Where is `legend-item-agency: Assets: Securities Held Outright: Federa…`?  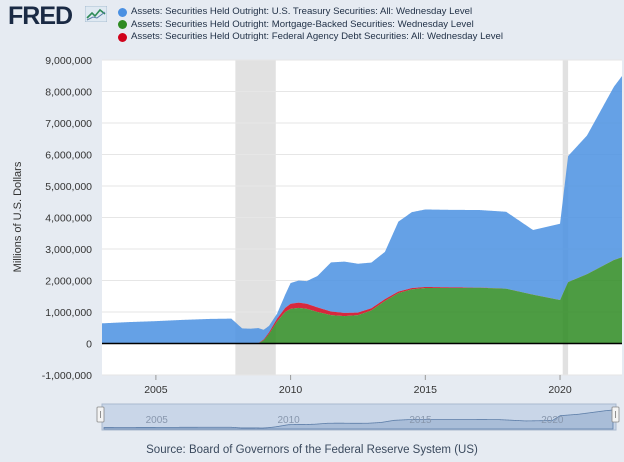
legend-item-agency: Assets: Securities Held Outright: Federa… is located at coordinates (310, 37).